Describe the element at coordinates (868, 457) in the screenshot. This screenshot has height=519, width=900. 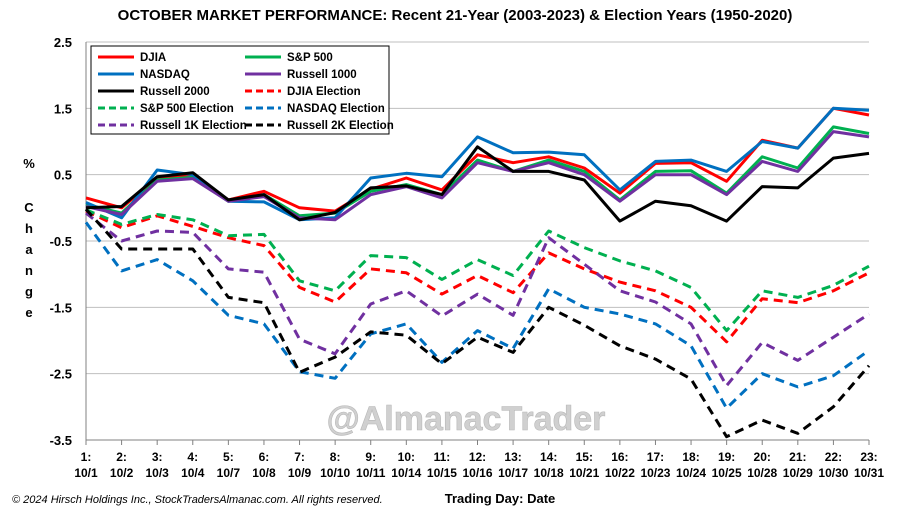
I see `x-tick-day: 23:` at that location.